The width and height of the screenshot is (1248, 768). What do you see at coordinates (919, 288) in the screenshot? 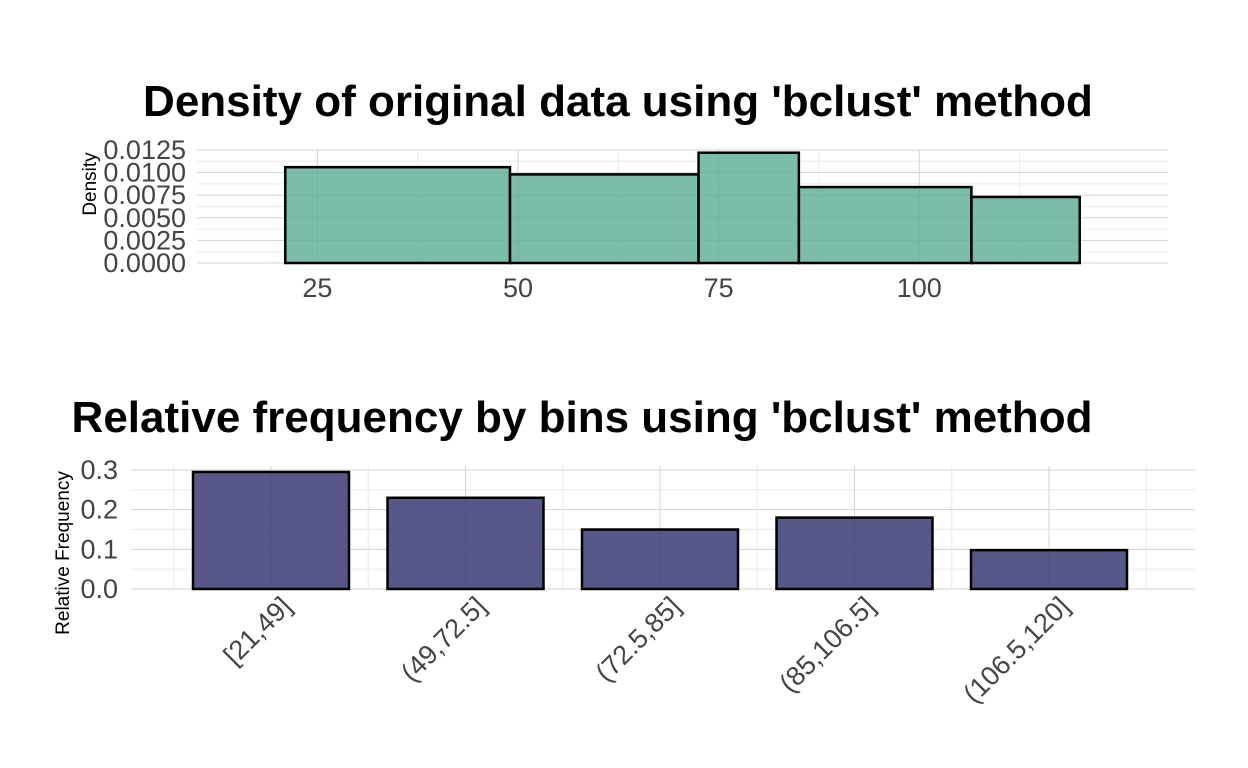
I see `density-x-tick-label: 100` at bounding box center [919, 288].